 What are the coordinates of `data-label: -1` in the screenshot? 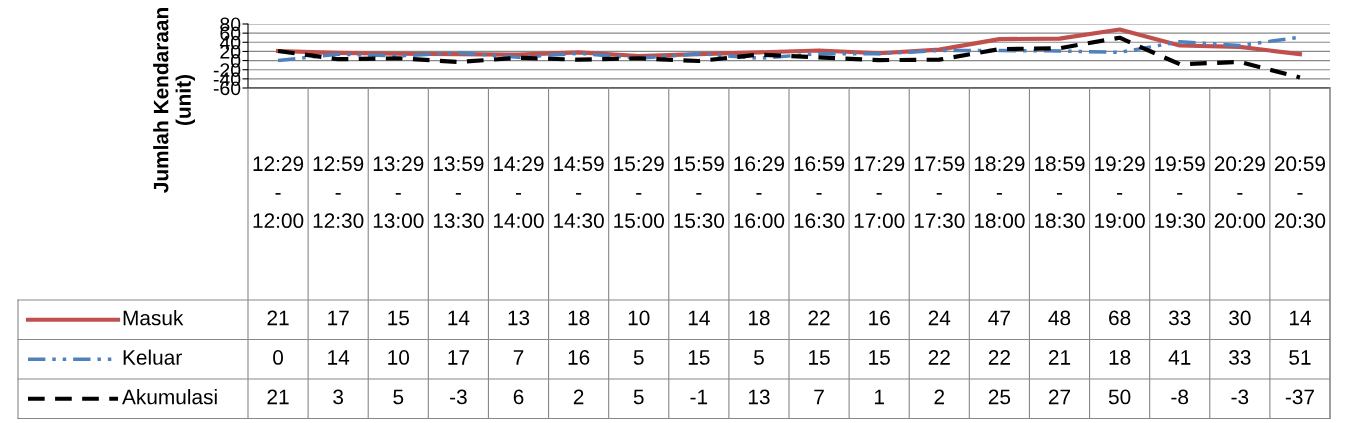 It's located at (699, 397).